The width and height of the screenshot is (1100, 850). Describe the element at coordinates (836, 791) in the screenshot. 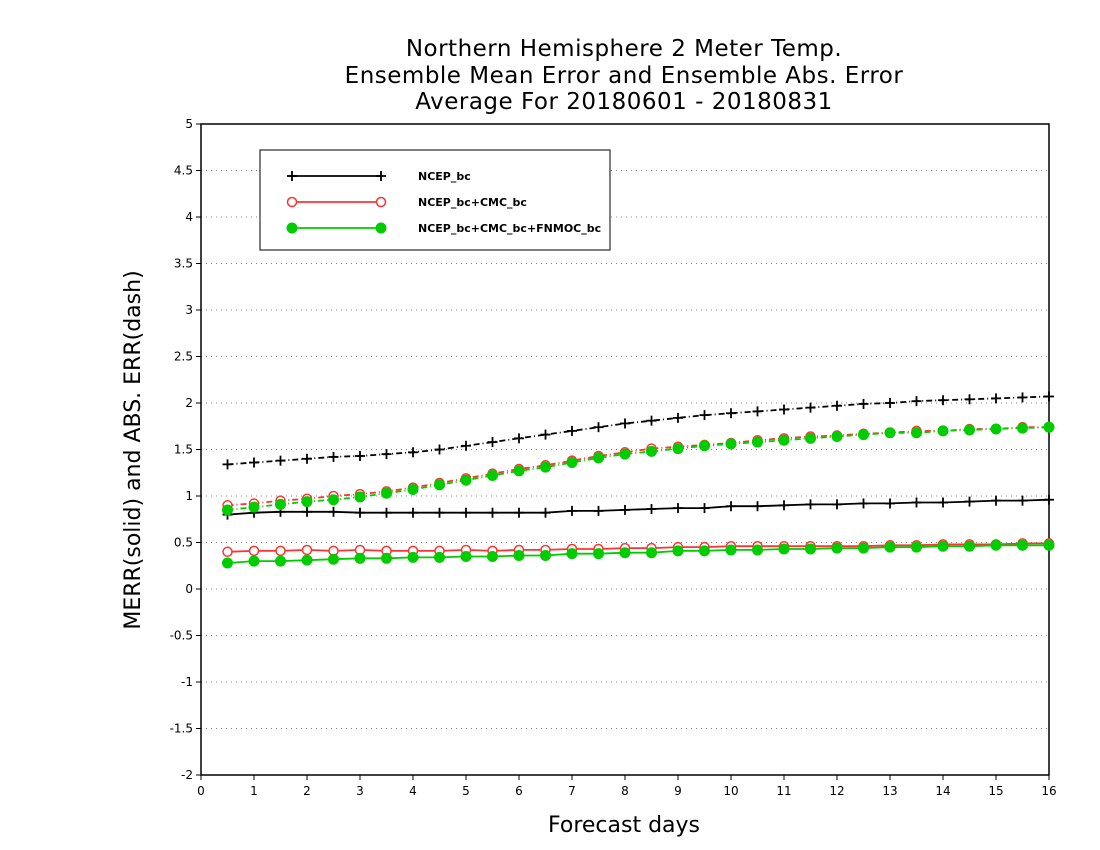

I see `x-tick-label: 12` at that location.